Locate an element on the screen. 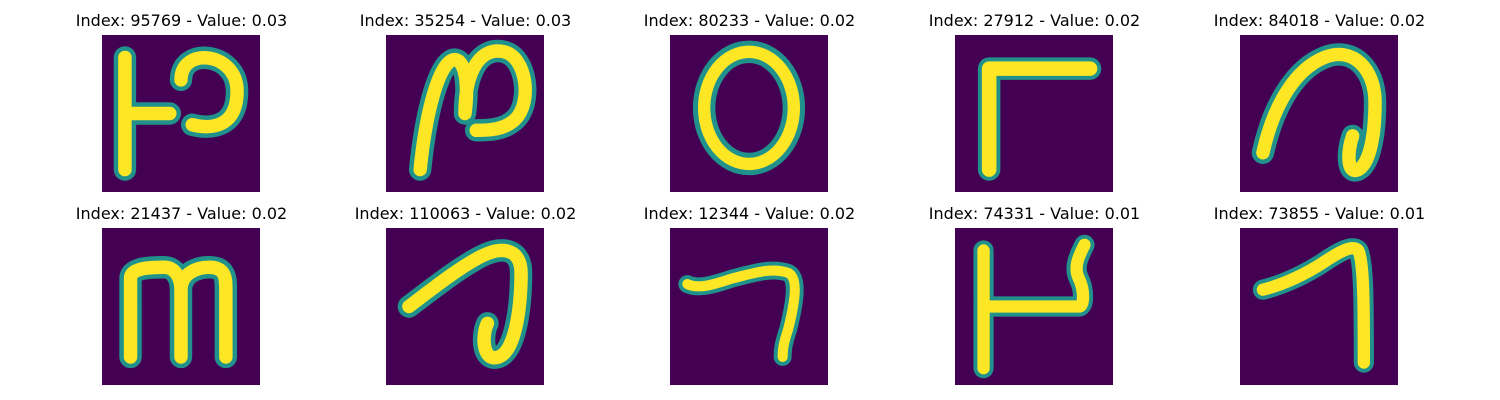 The image size is (1500, 400). panel-7: Index: 110063 - Value: 0.02 is located at coordinates (465, 297).